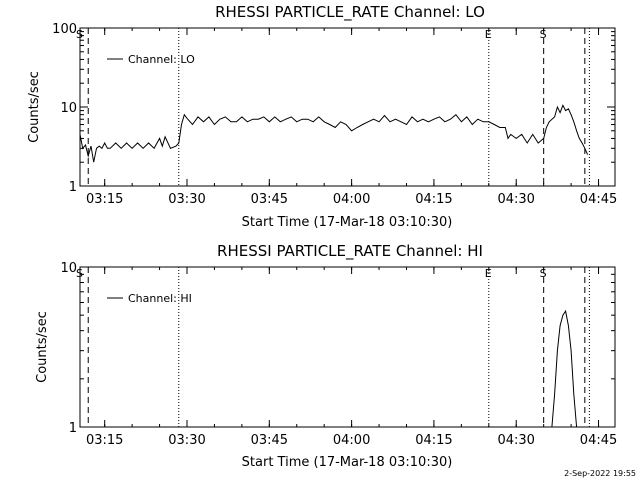 The height and width of the screenshot is (480, 640). What do you see at coordinates (160, 298) in the screenshot?
I see `legend-label: Channel: HI` at bounding box center [160, 298].